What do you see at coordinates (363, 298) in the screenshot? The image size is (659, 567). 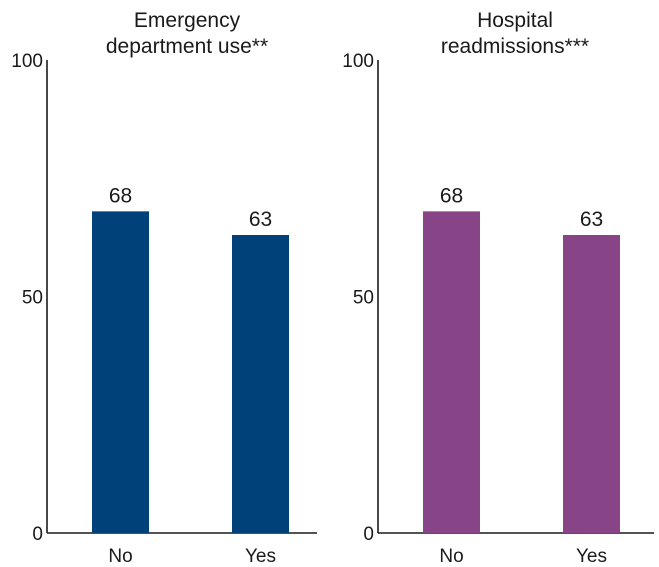 I see `panel-2-y-tick-label: 50` at bounding box center [363, 298].